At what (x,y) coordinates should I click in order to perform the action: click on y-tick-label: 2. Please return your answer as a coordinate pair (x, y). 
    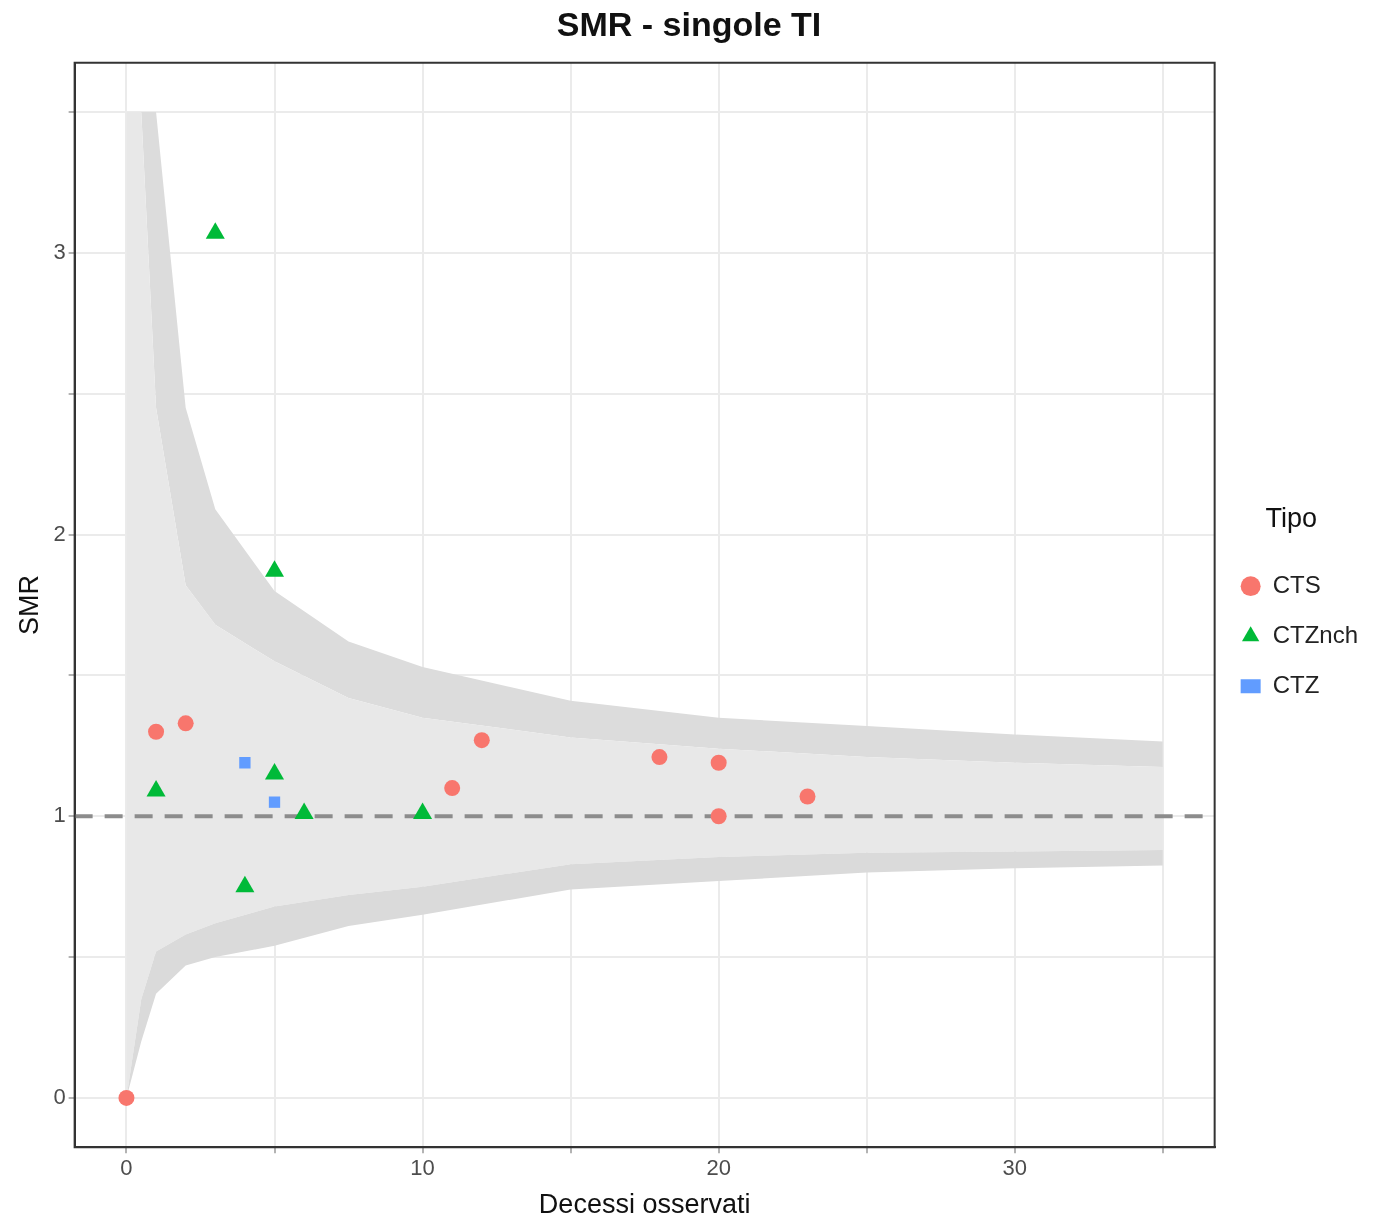
    Looking at the image, I should click on (59, 533).